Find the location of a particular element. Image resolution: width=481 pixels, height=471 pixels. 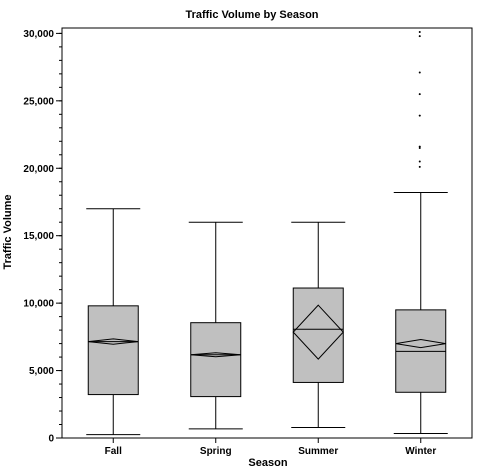

y-tick-label: 15,000 is located at coordinates (38, 236).